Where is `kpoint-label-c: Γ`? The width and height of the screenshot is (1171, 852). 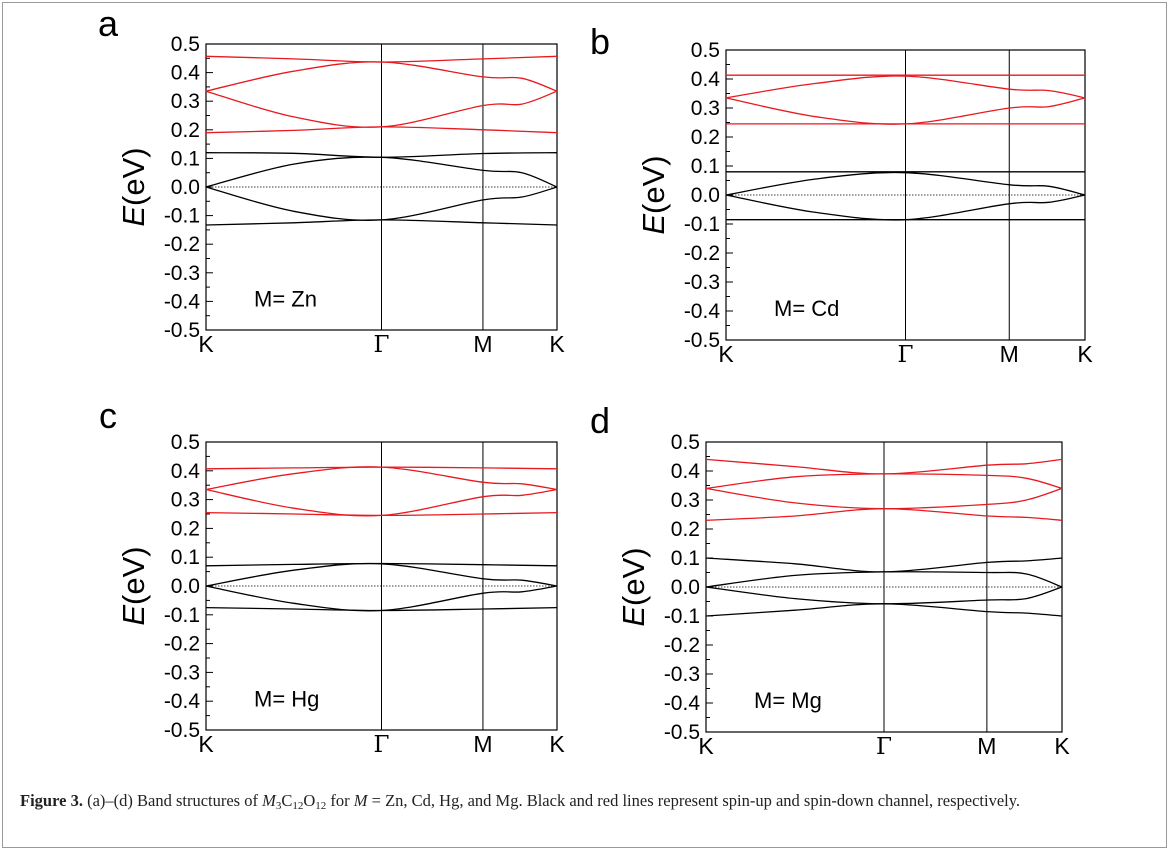 kpoint-label-c: Γ is located at coordinates (382, 745).